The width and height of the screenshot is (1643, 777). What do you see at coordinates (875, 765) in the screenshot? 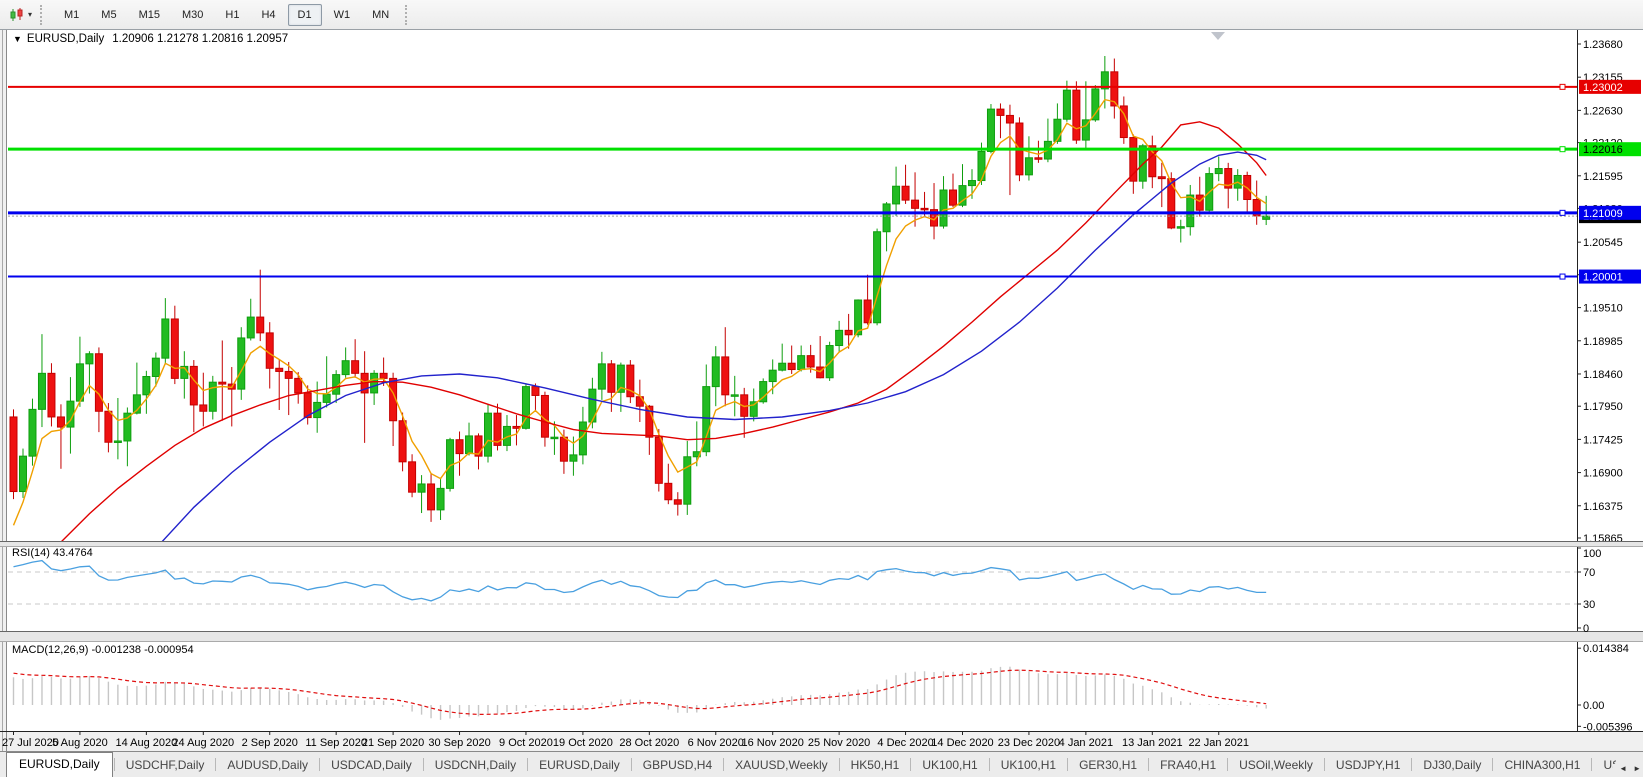
I see `chart-tab-hk50-h1: HK50,H1` at bounding box center [875, 765].